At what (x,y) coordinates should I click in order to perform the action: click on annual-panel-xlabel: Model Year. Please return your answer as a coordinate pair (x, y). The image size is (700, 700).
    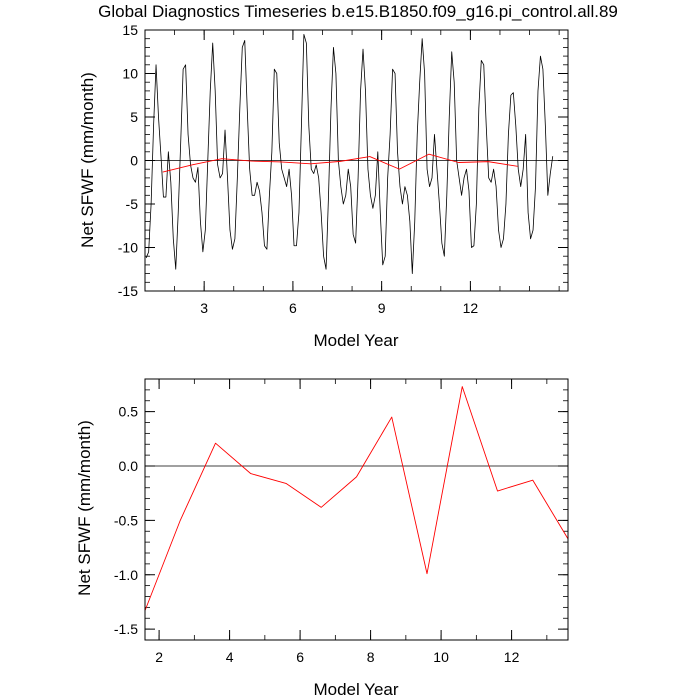
    Looking at the image, I should click on (355, 689).